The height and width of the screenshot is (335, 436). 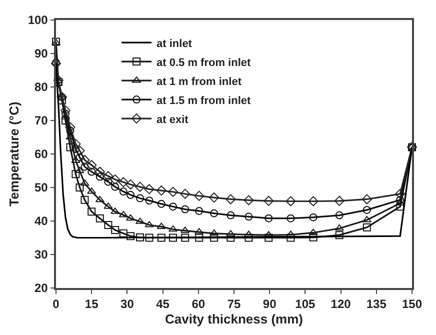 I want to click on y-tick-label: 50, so click(x=41, y=187).